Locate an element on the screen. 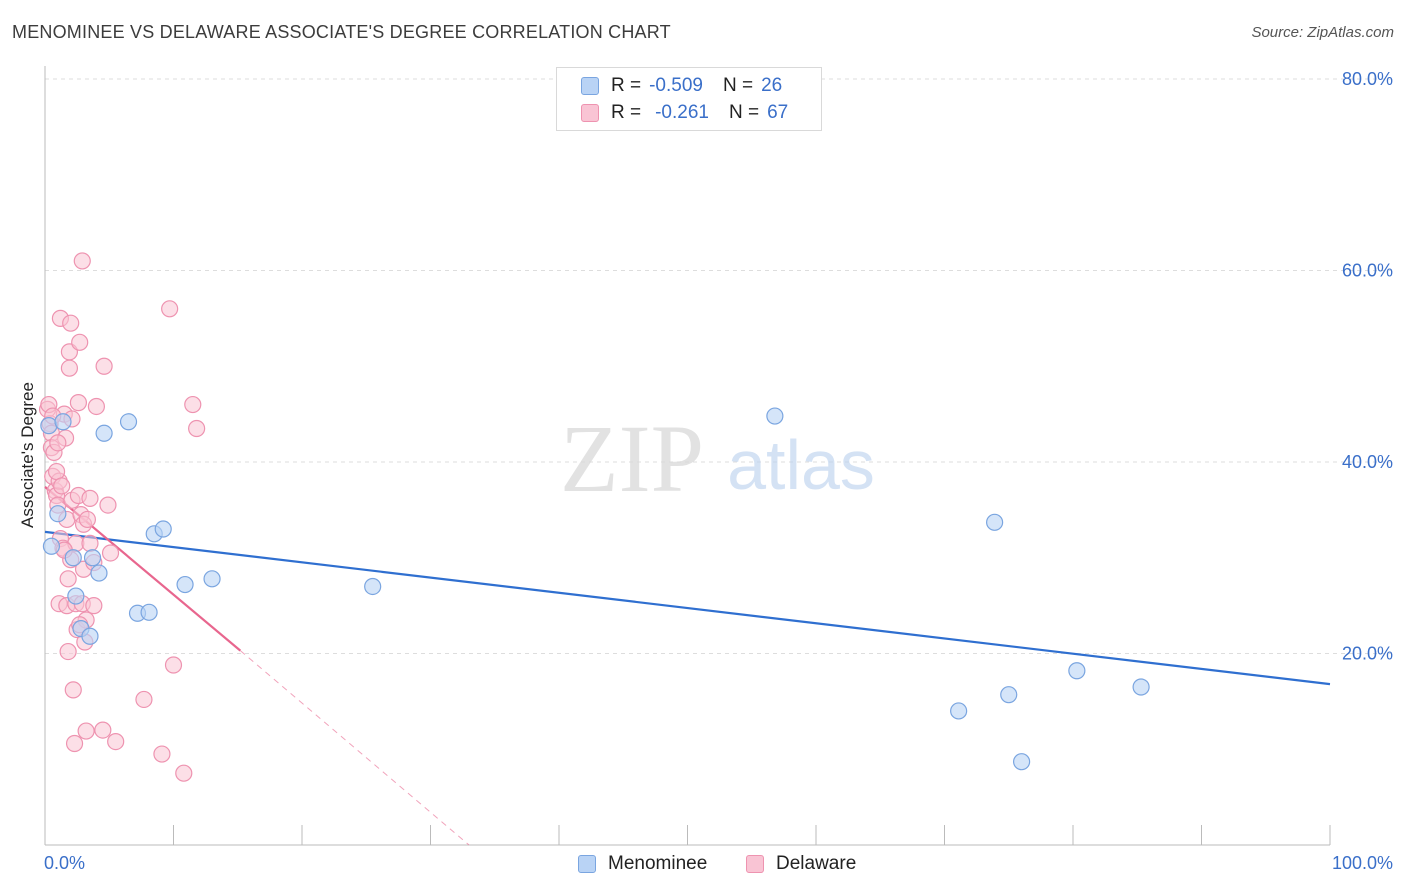  watermark-atlas: atlas is located at coordinates (801, 465).